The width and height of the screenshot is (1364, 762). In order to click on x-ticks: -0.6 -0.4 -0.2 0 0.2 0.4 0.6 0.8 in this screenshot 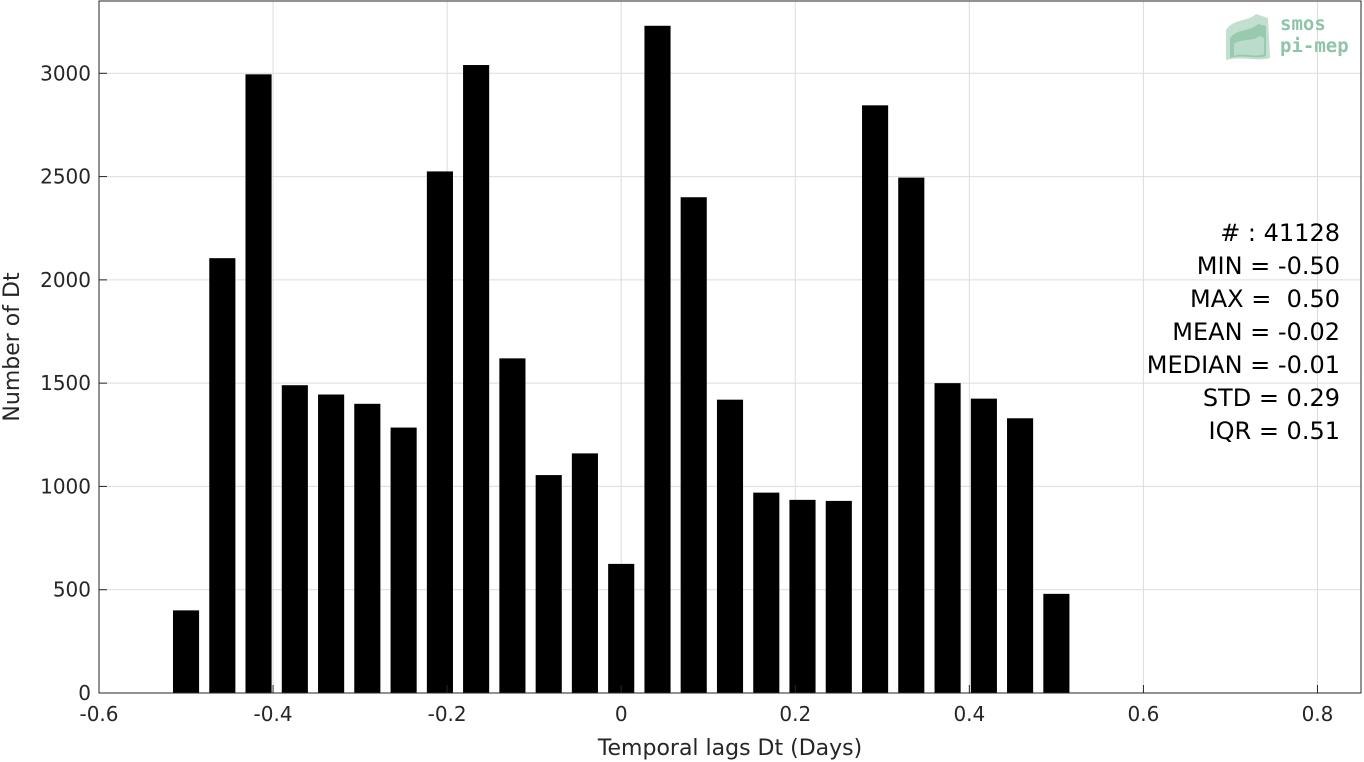, I will do `click(706, 705)`.